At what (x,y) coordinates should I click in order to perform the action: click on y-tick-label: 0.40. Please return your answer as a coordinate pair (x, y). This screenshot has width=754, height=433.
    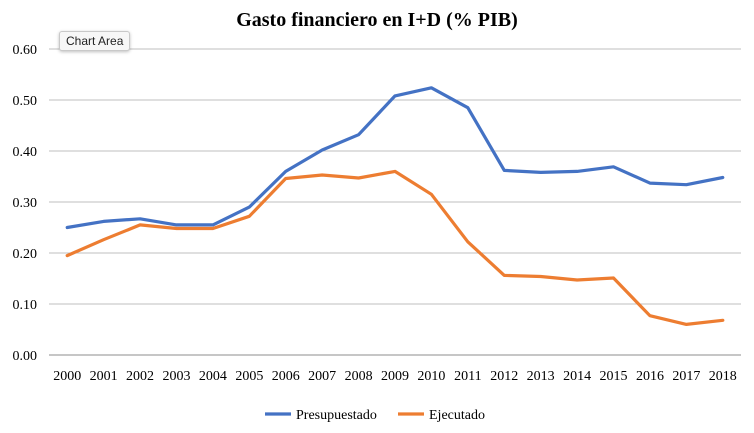
    Looking at the image, I should click on (25, 152).